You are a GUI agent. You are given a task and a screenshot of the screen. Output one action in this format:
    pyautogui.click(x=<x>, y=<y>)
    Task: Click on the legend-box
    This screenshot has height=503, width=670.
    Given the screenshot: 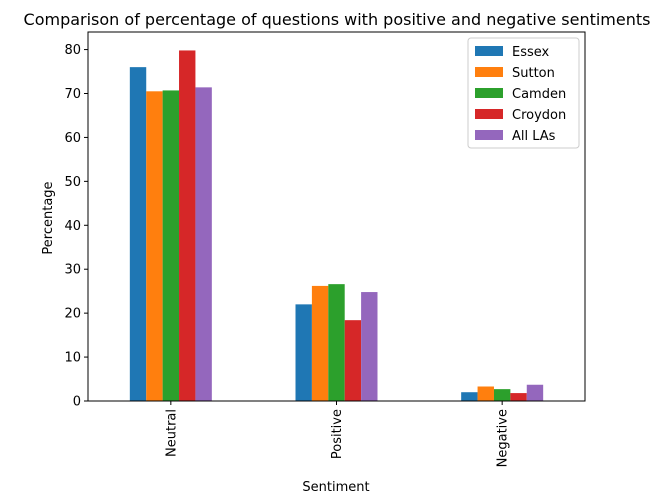 What is the action you would take?
    pyautogui.click(x=523, y=93)
    